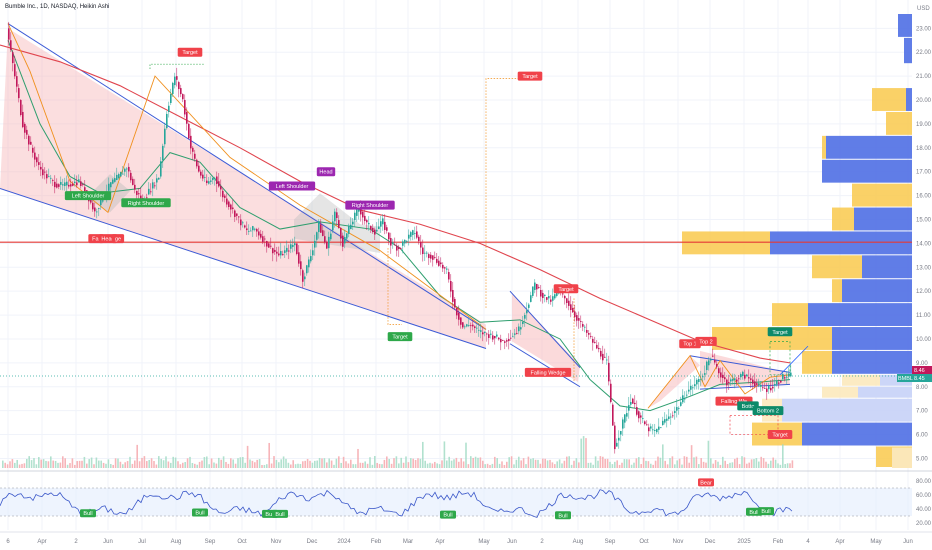  Describe the element at coordinates (176, 542) in the screenshot. I see `time-tick-label: Aug` at that location.